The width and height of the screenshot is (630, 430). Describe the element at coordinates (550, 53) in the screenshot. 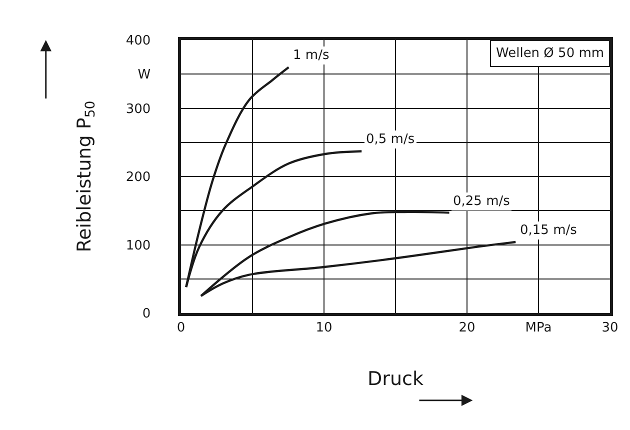

I see `annotation: Wellen Ø 50 mm` at that location.